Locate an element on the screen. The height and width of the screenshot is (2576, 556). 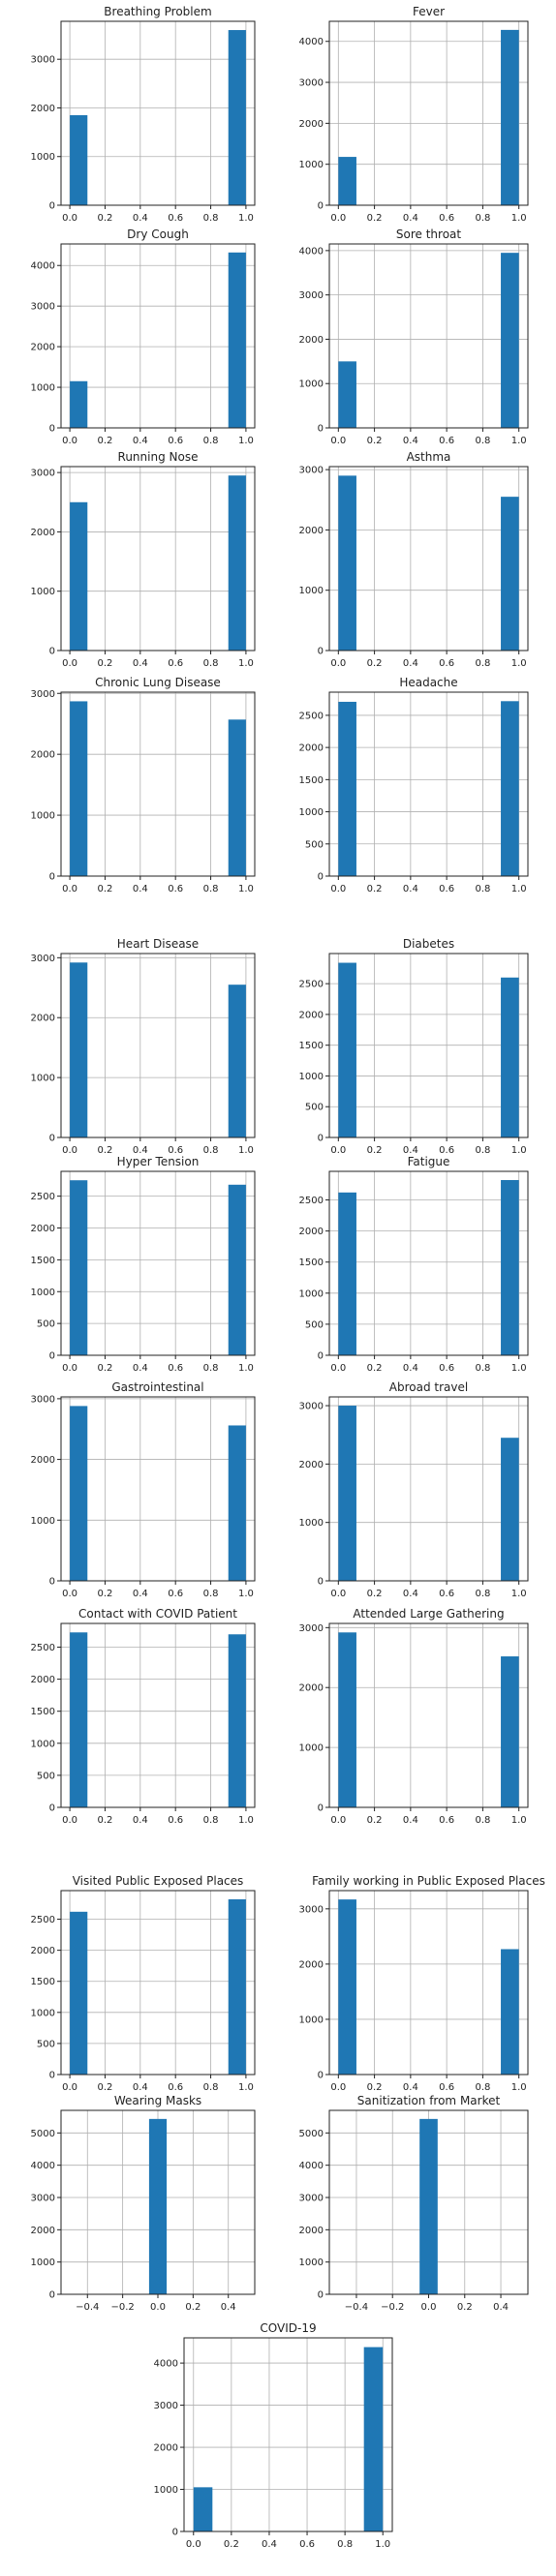
subplot-title: Attended Large Gathering is located at coordinates (428, 1614).